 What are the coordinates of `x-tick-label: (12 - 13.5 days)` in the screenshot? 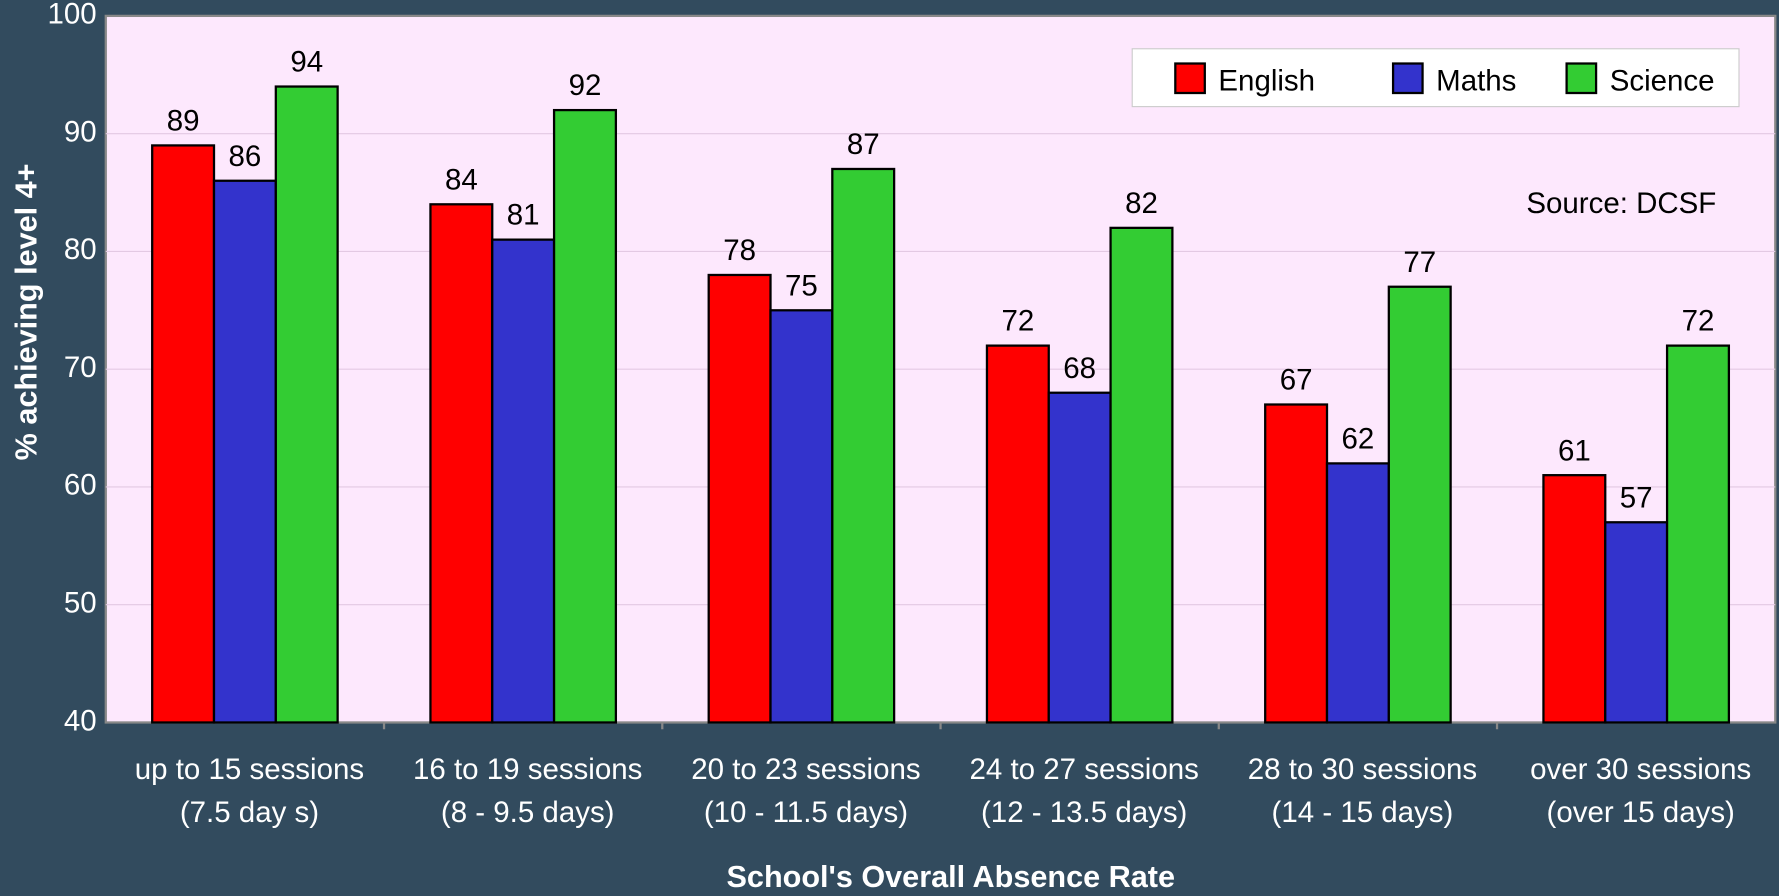 It's located at (1084, 812).